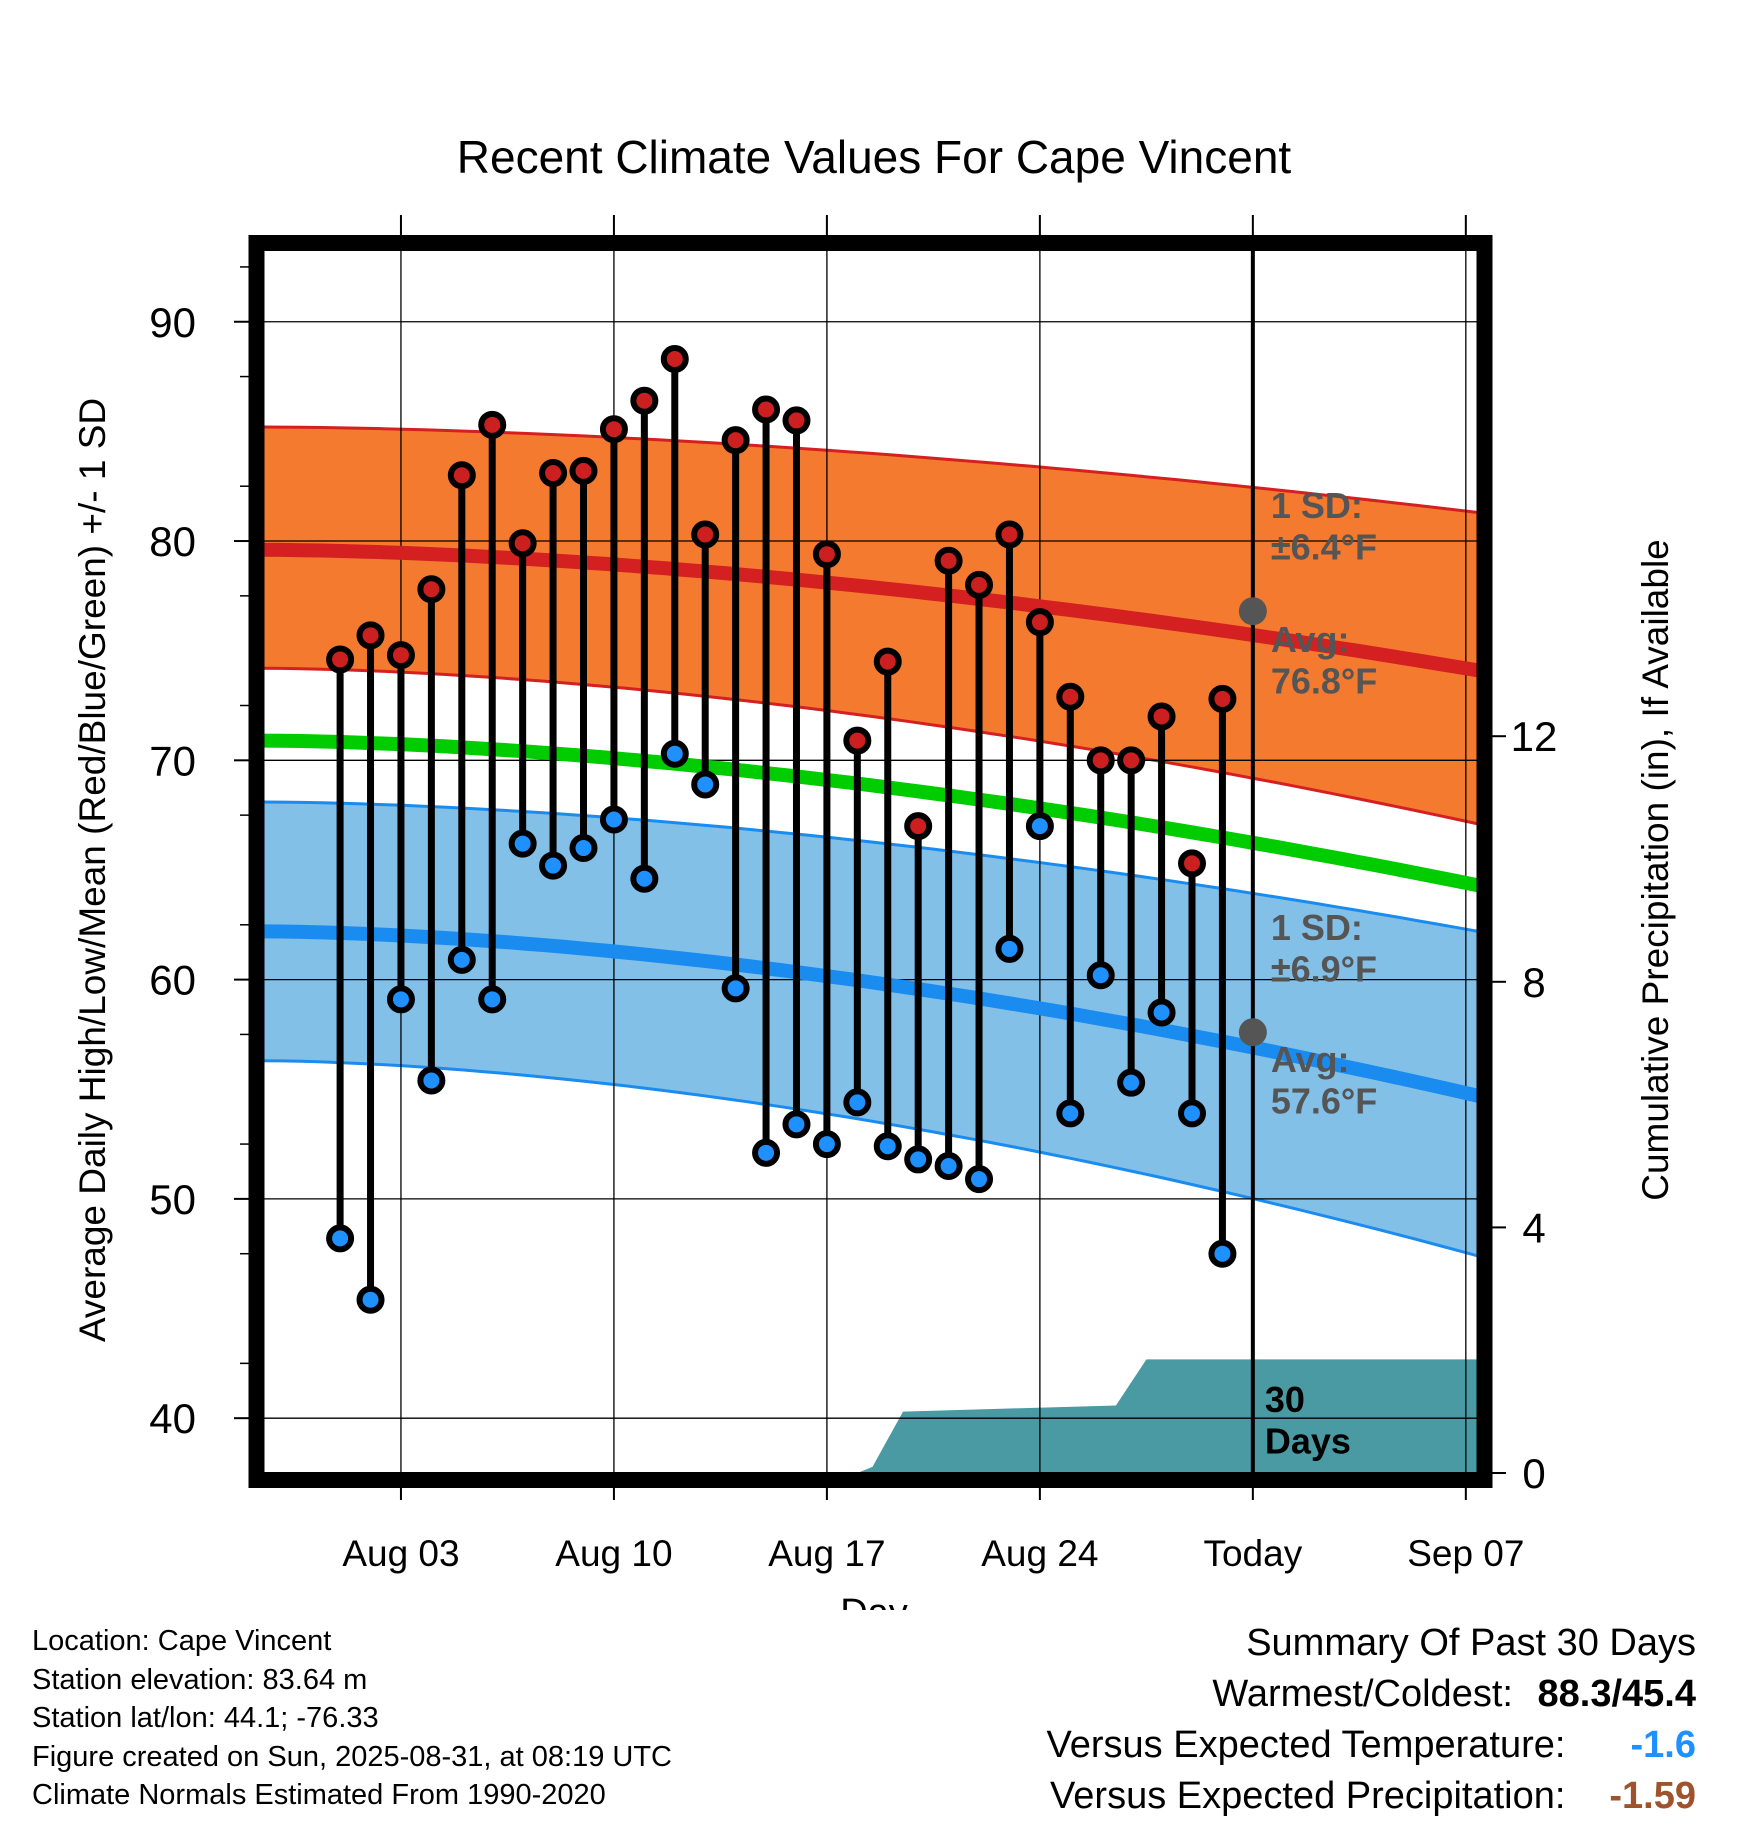  What do you see at coordinates (613, 1553) in the screenshot?
I see `x-tick-label: Aug 10` at bounding box center [613, 1553].